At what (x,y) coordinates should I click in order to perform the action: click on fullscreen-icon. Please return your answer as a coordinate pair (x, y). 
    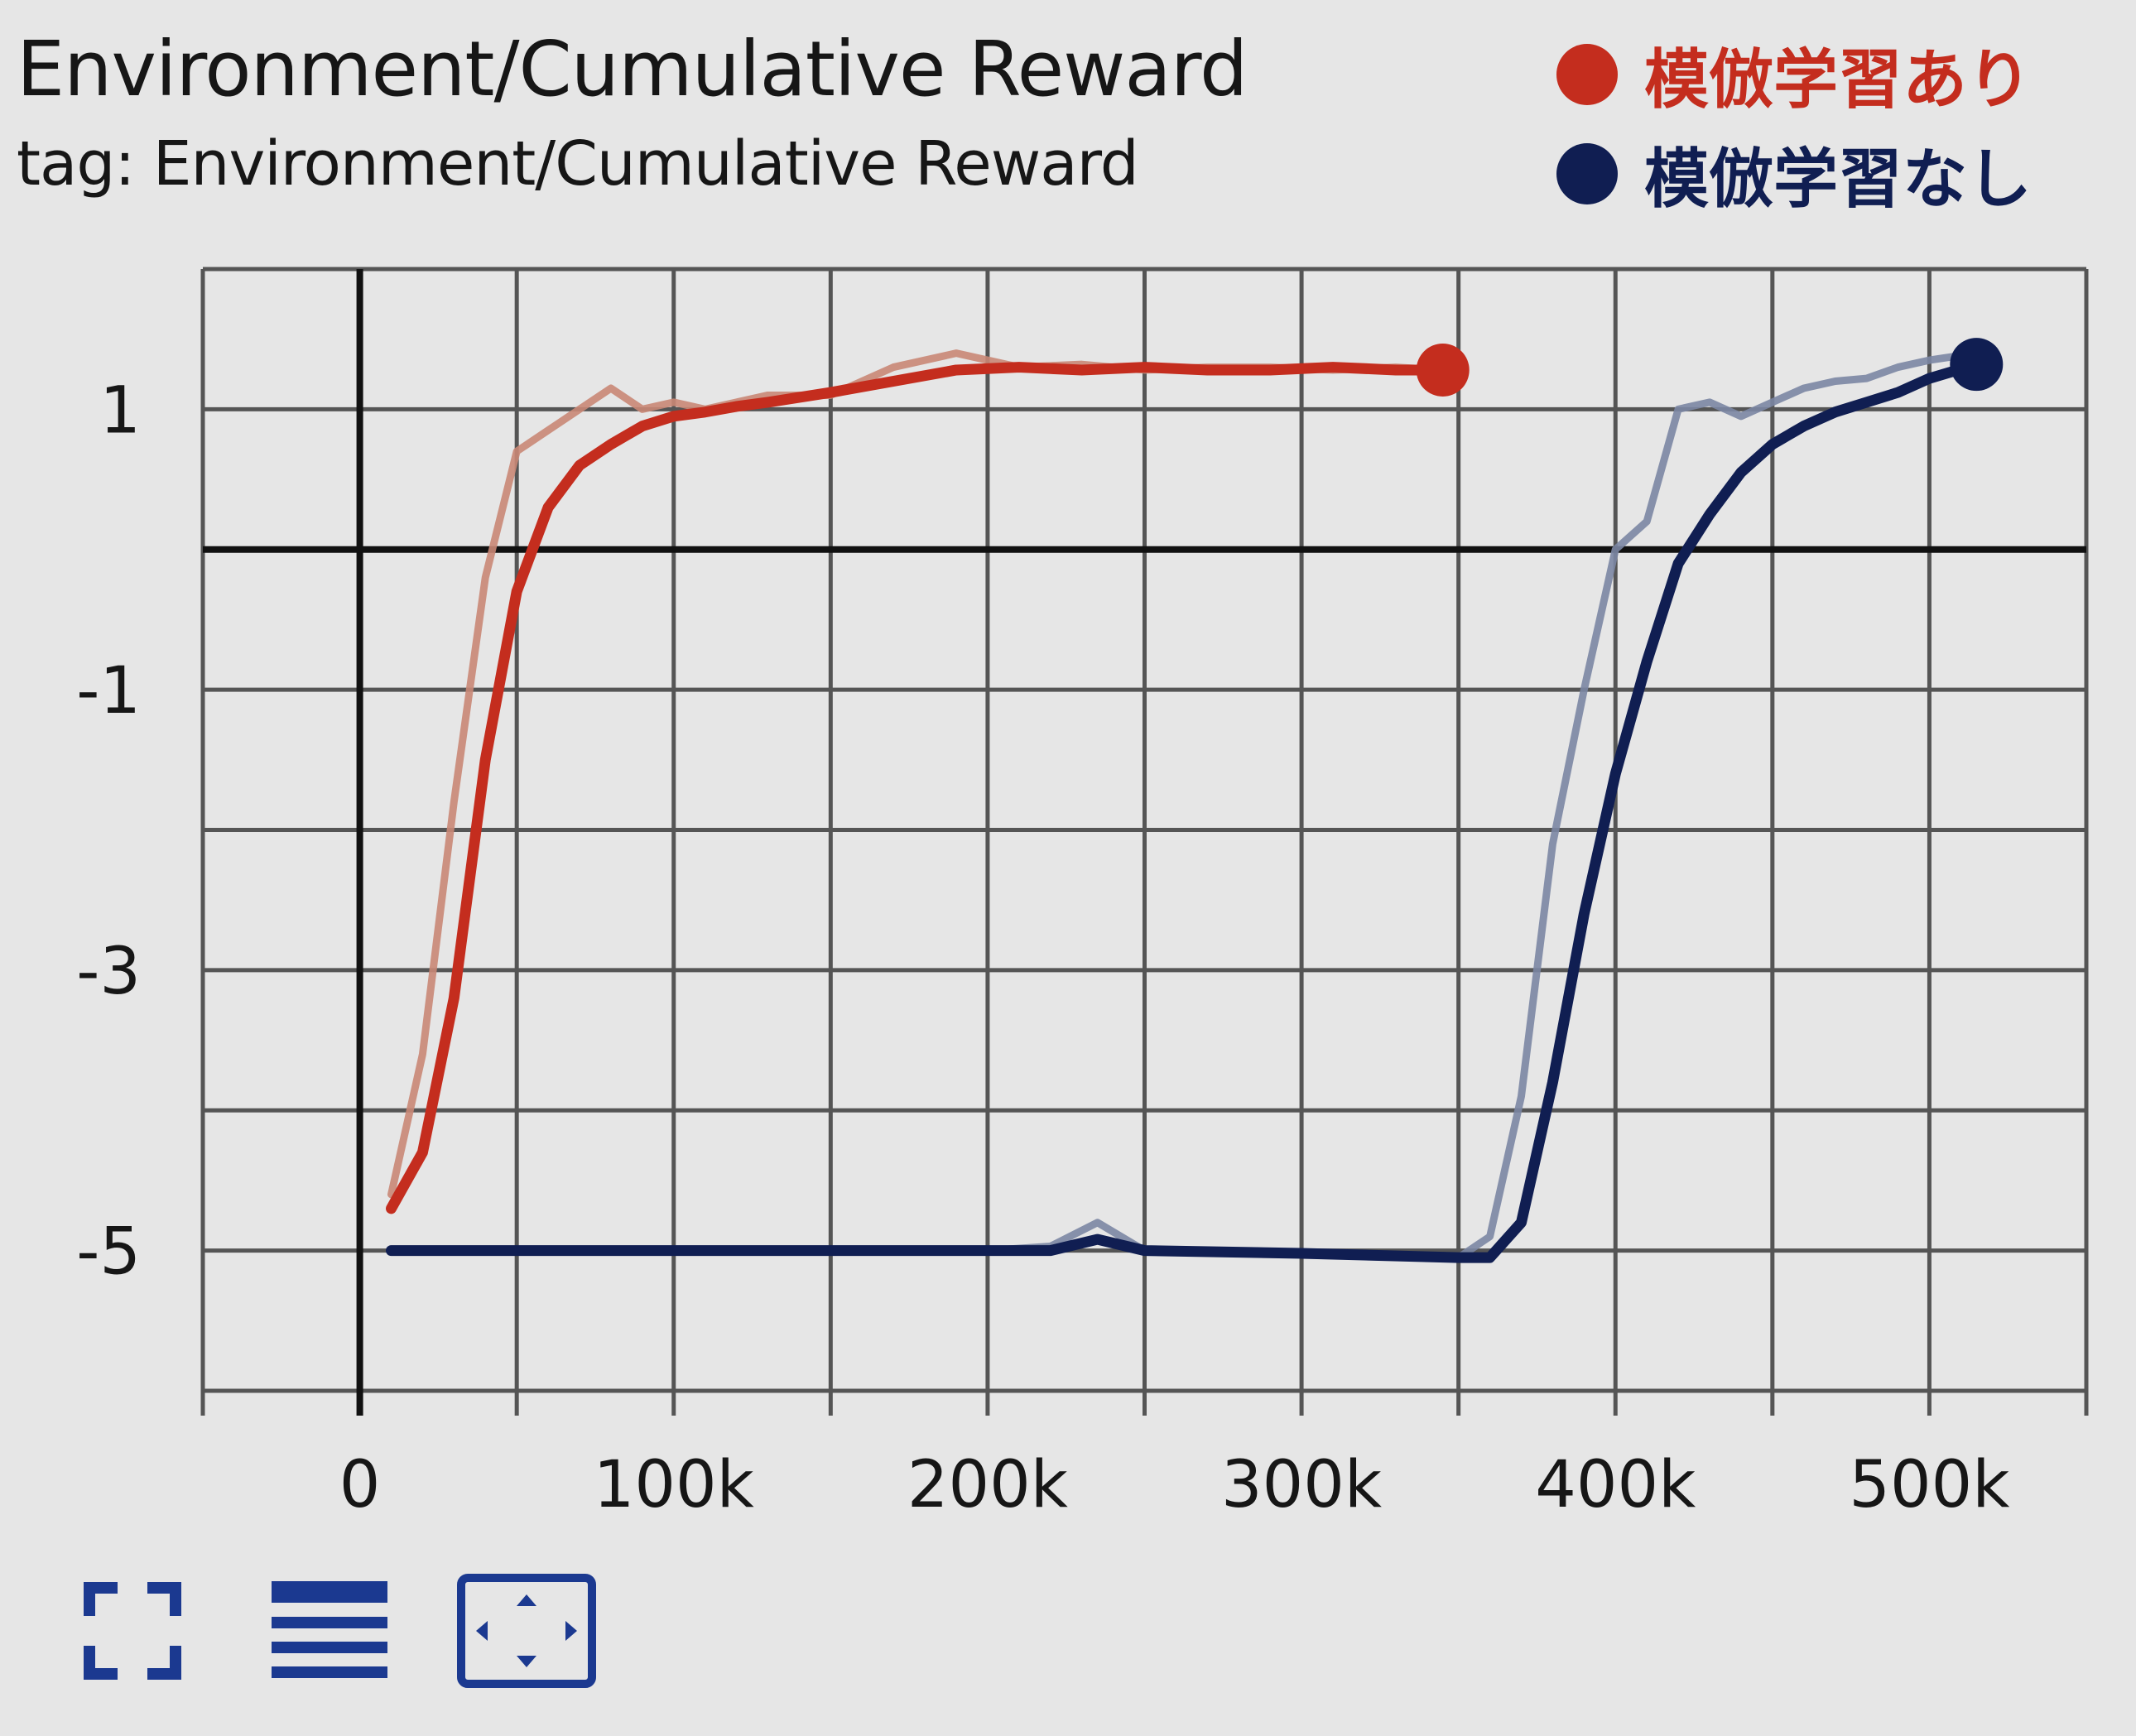
    Looking at the image, I should click on (132, 1631).